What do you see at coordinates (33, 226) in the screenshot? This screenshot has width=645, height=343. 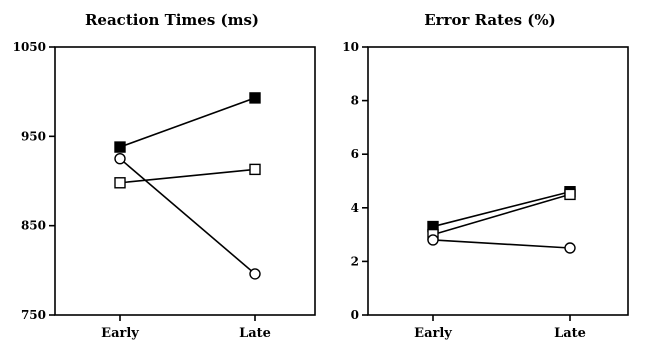 I see `y-tick-label: 850` at bounding box center [33, 226].